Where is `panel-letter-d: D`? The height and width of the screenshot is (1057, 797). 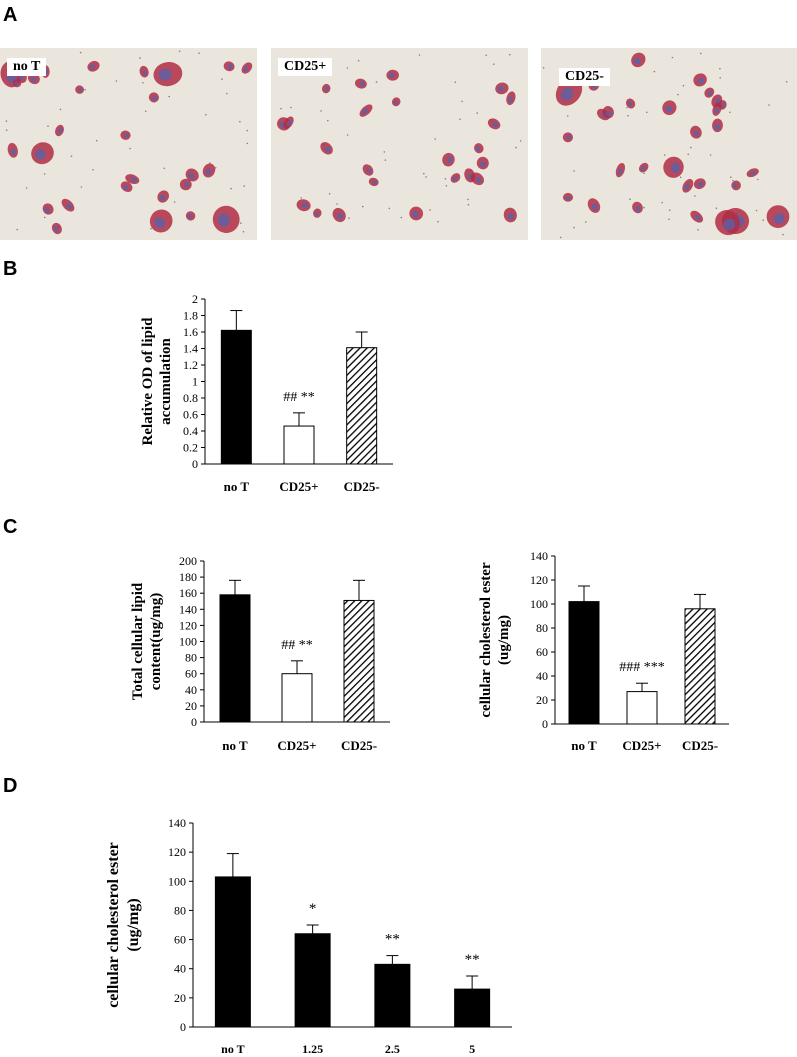
panel-letter-d: D is located at coordinates (10, 786).